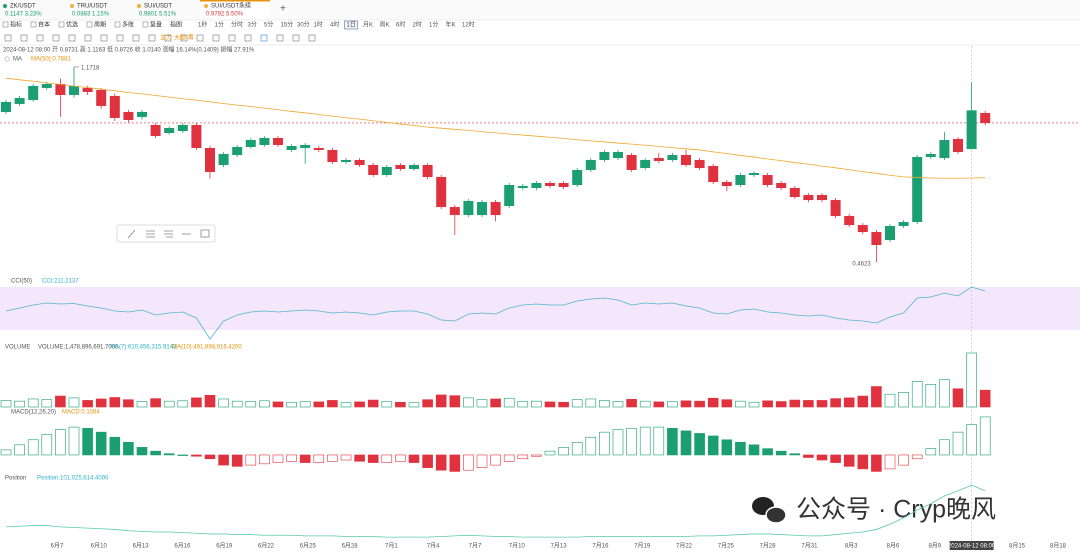 Image resolution: width=1080 pixels, height=553 pixels. I want to click on toolbar-button: 自本, so click(44, 25).